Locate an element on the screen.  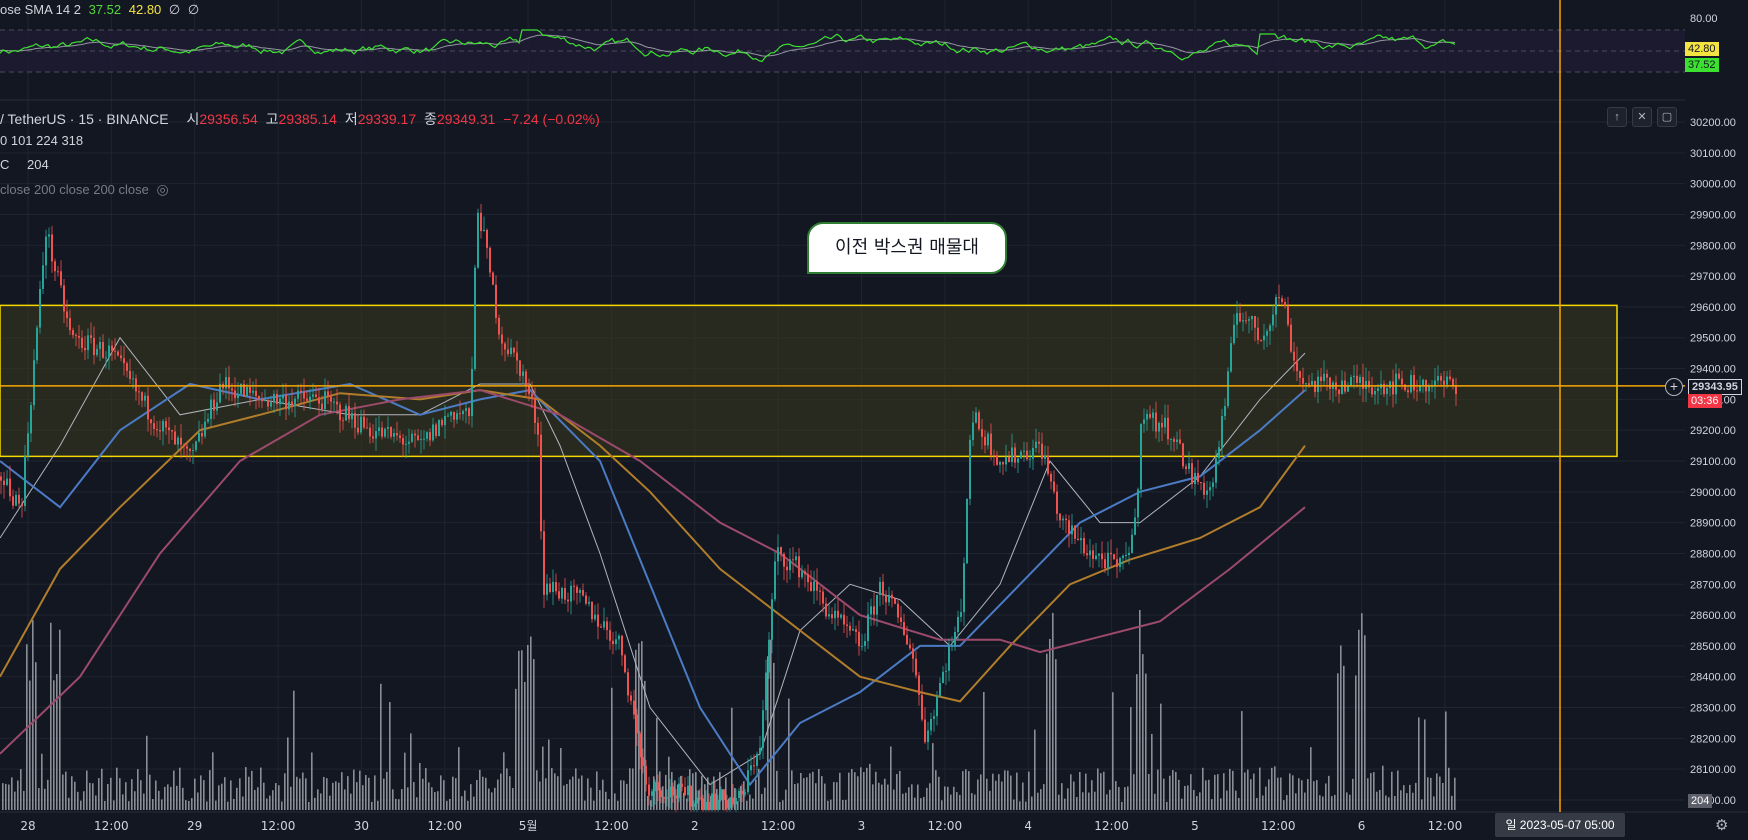
add-alert-icon: + is located at coordinates (1674, 387).